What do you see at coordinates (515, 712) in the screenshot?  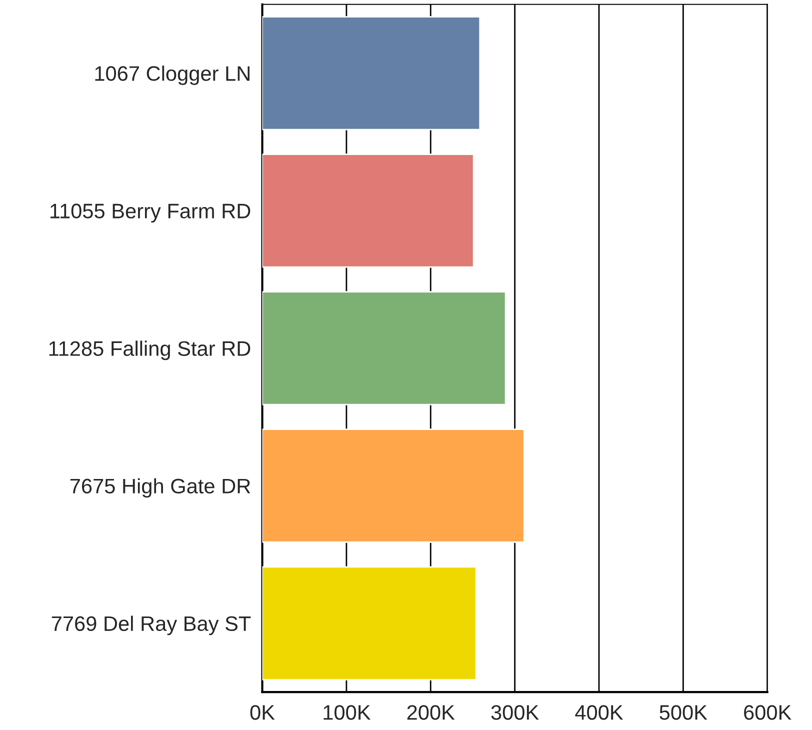 I see `x-tick-label: 300K` at bounding box center [515, 712].